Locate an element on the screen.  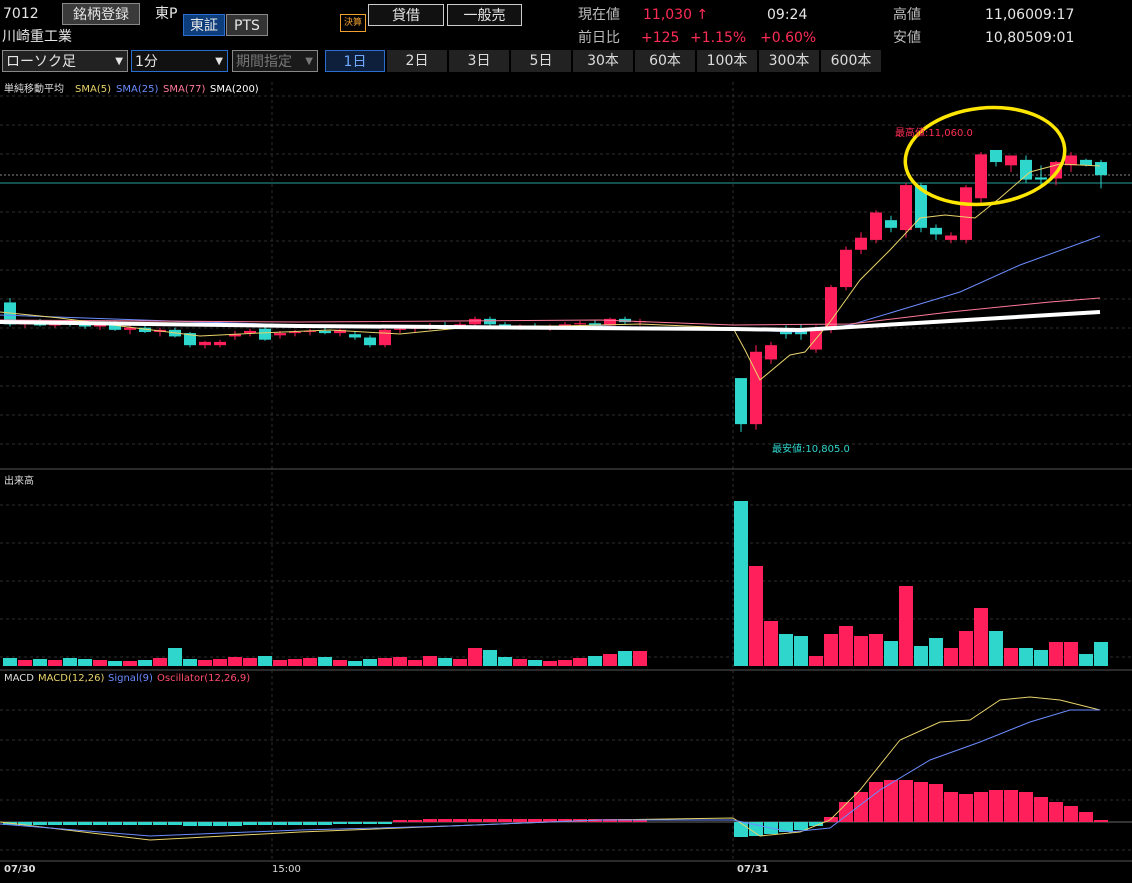
period-tab: 100本 is located at coordinates (727, 61).